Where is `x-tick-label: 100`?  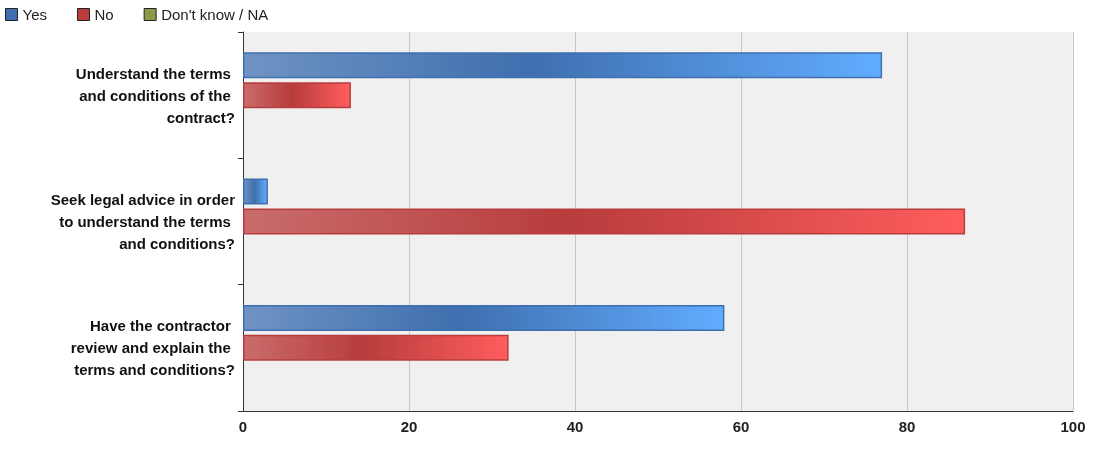
x-tick-label: 100 is located at coordinates (1073, 426).